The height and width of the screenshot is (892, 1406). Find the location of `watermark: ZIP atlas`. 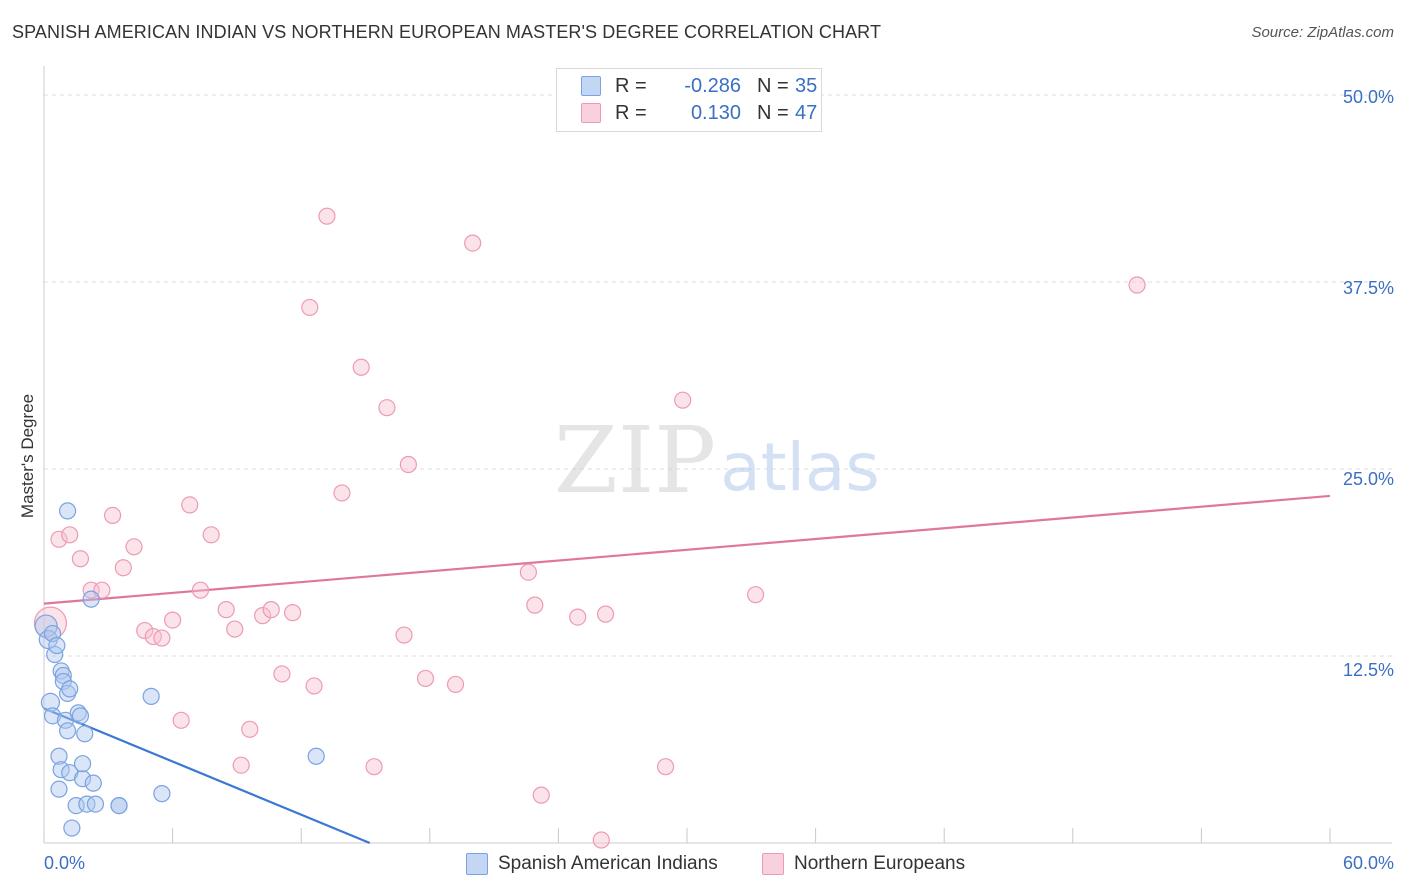

watermark: ZIP atlas is located at coordinates (717, 460).